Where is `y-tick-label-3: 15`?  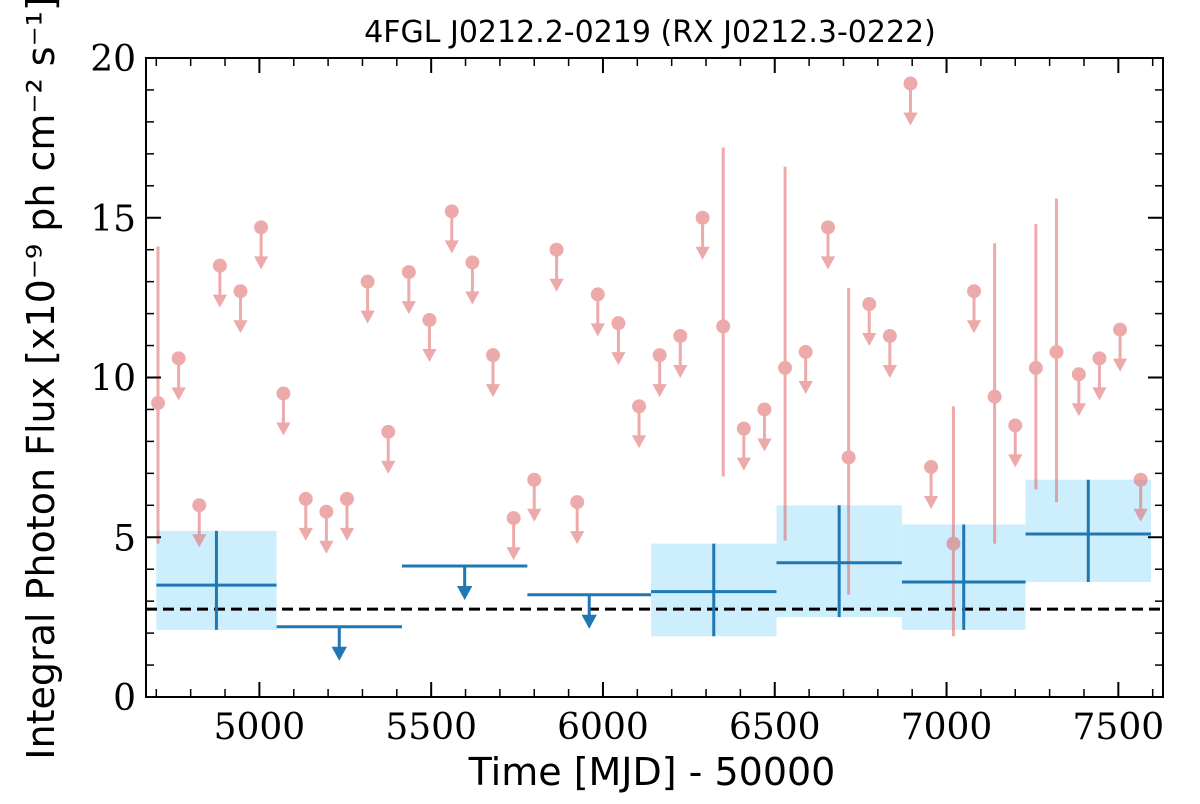
y-tick-label-3: 15 is located at coordinates (113, 219).